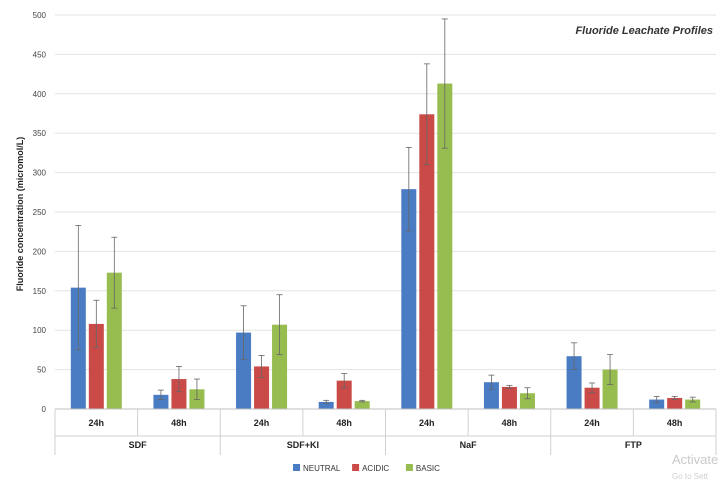 The height and width of the screenshot is (484, 724). I want to click on bar-neutral-ftp-48h, so click(657, 404).